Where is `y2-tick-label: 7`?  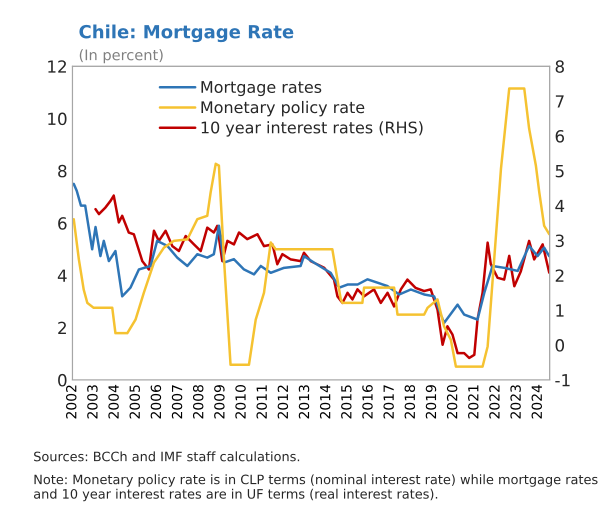
y2-tick-label: 7 is located at coordinates (560, 101).